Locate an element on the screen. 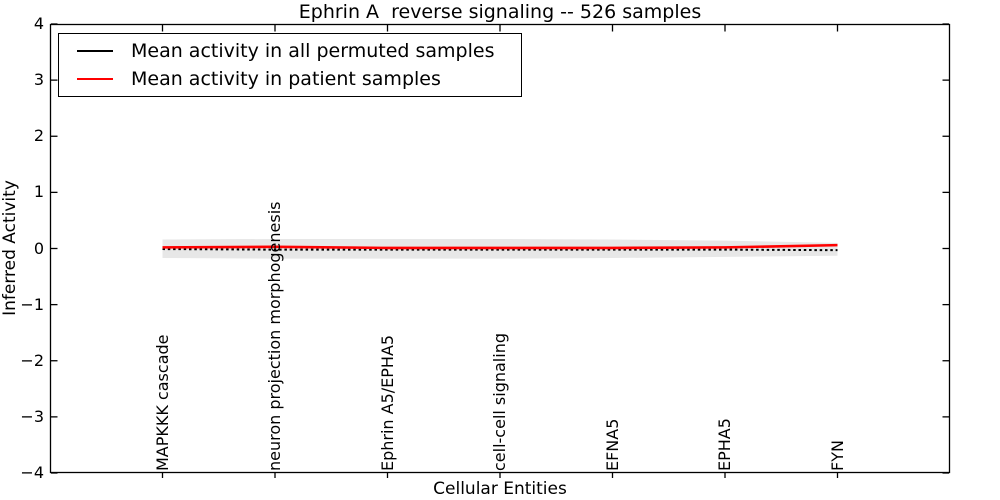  legend-item-permuted: Mean activity in all permuted samples is located at coordinates (290, 51).